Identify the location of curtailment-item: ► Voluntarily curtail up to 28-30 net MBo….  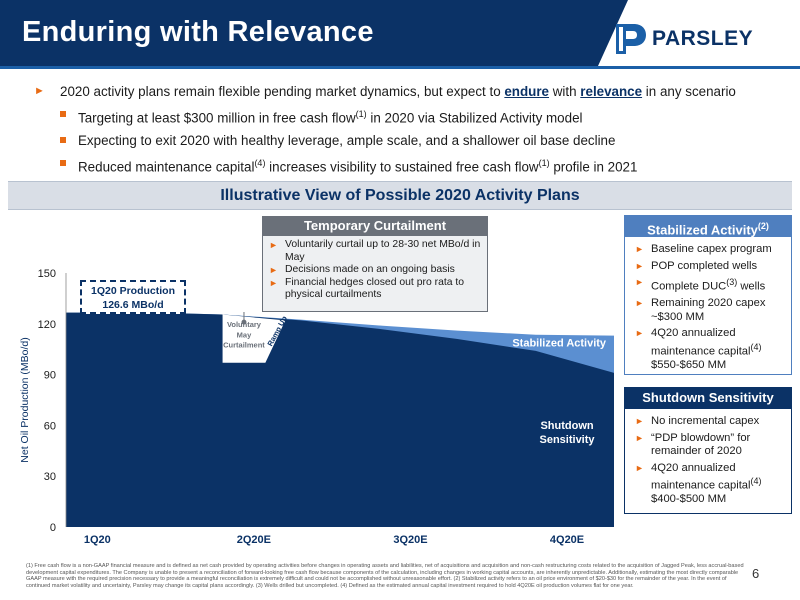
(375, 251).